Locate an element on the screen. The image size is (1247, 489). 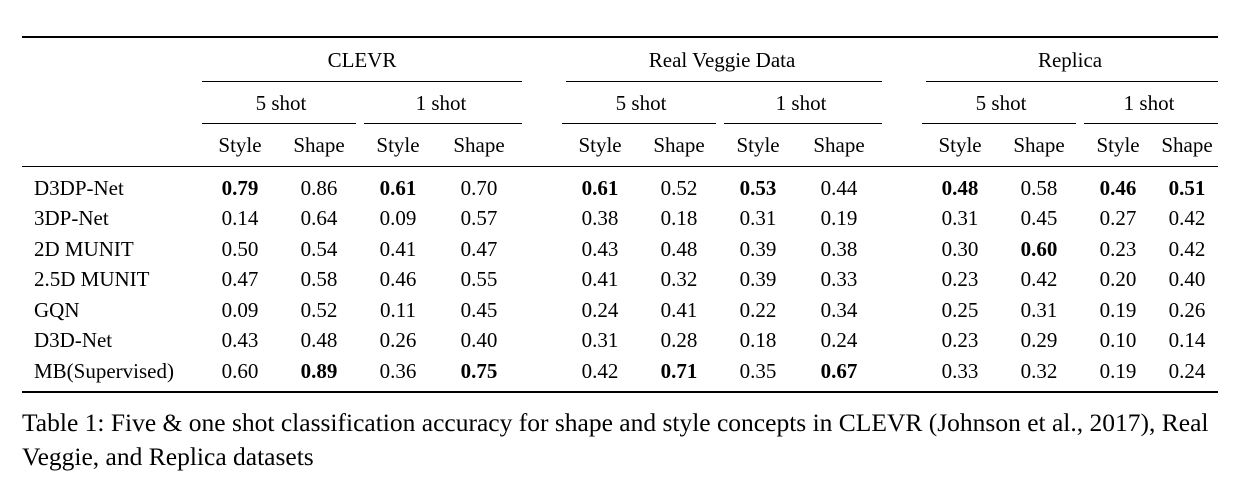
shot-header: 1 shot is located at coordinates (441, 103).